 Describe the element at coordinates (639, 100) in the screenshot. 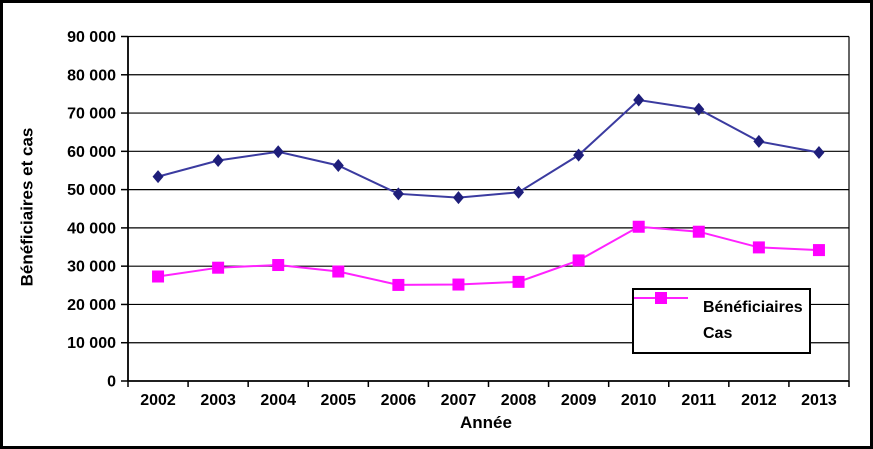

I see `data-point-0-2010` at that location.